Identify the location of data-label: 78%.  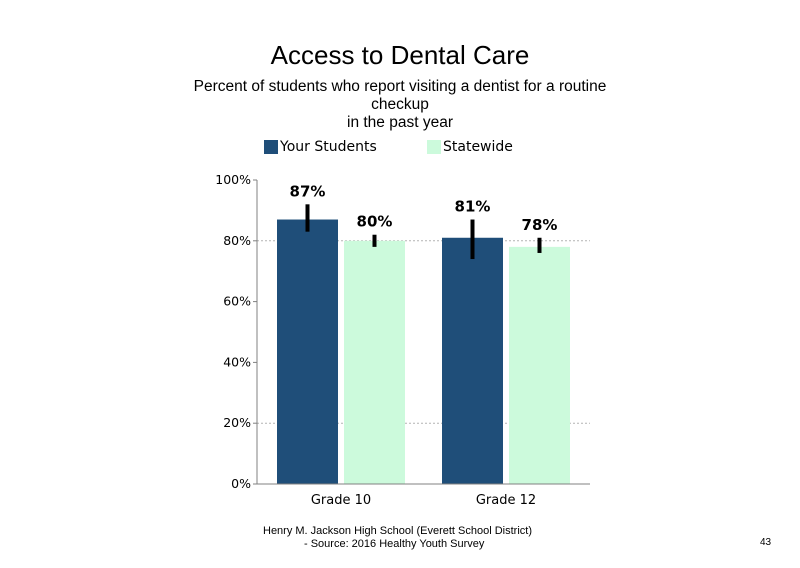
(540, 225).